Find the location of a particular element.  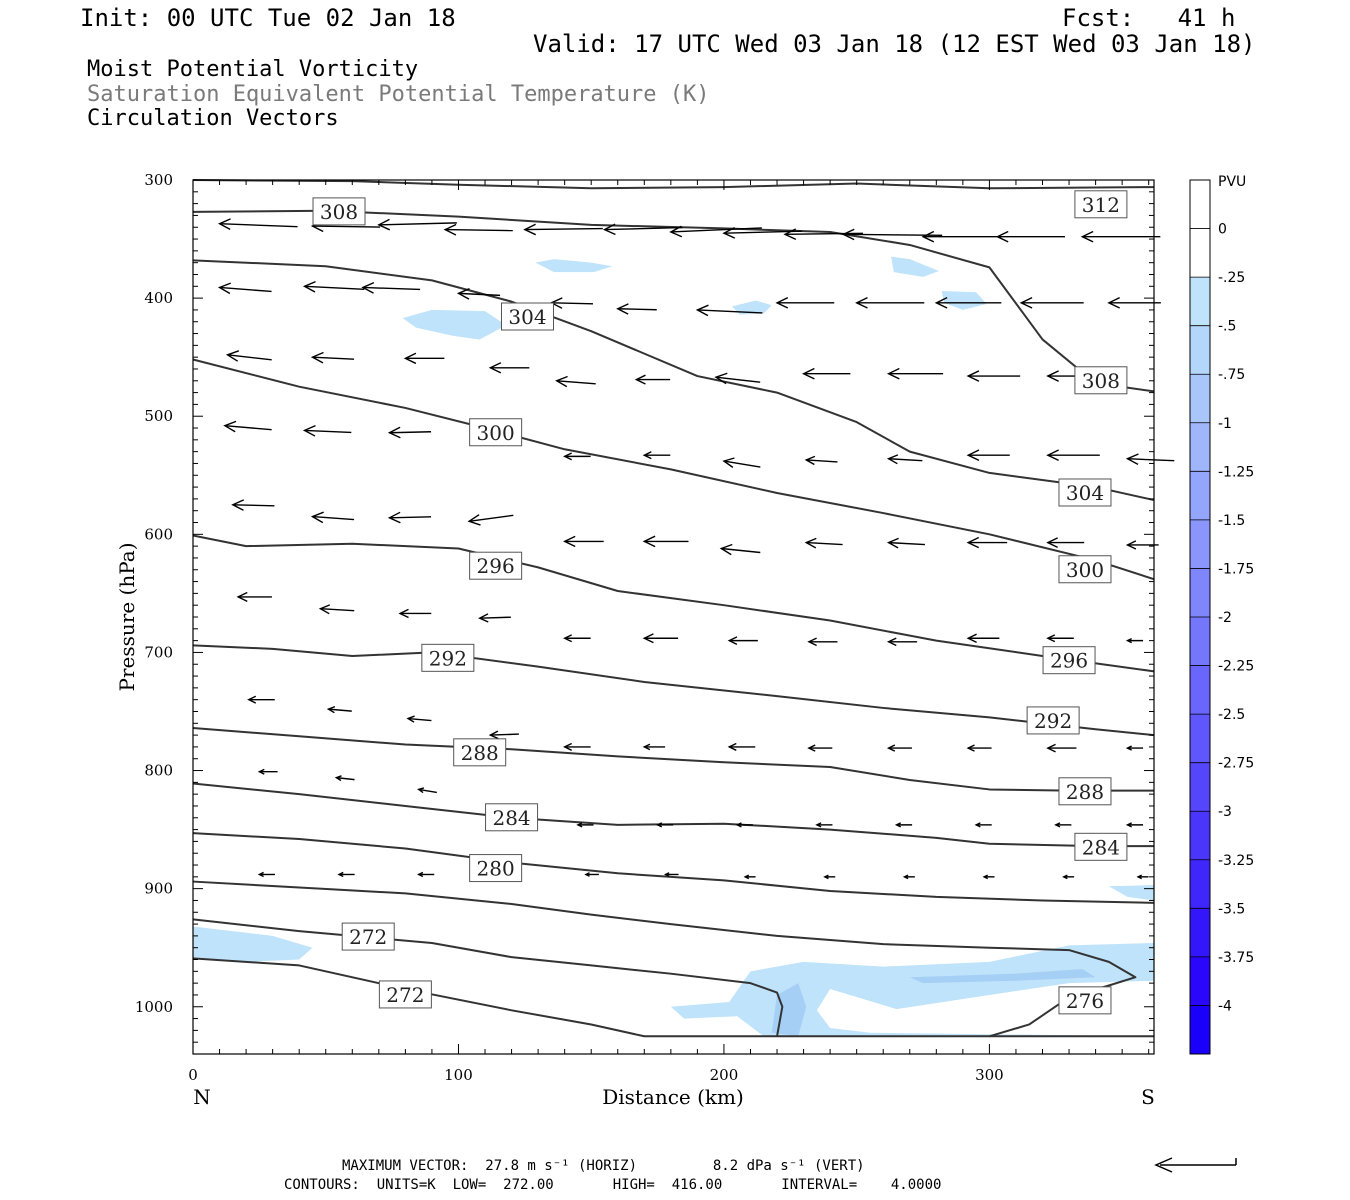

x-tick-label-3: 300 is located at coordinates (989, 1075).